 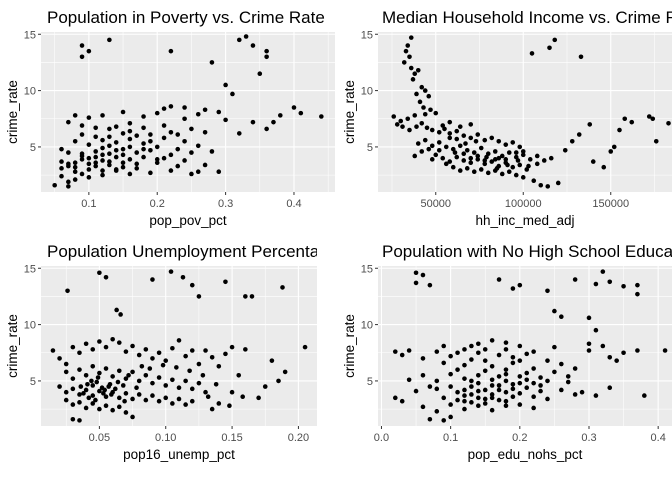 What do you see at coordinates (370, 148) in the screenshot?
I see `y-tick-label: 5` at bounding box center [370, 148].